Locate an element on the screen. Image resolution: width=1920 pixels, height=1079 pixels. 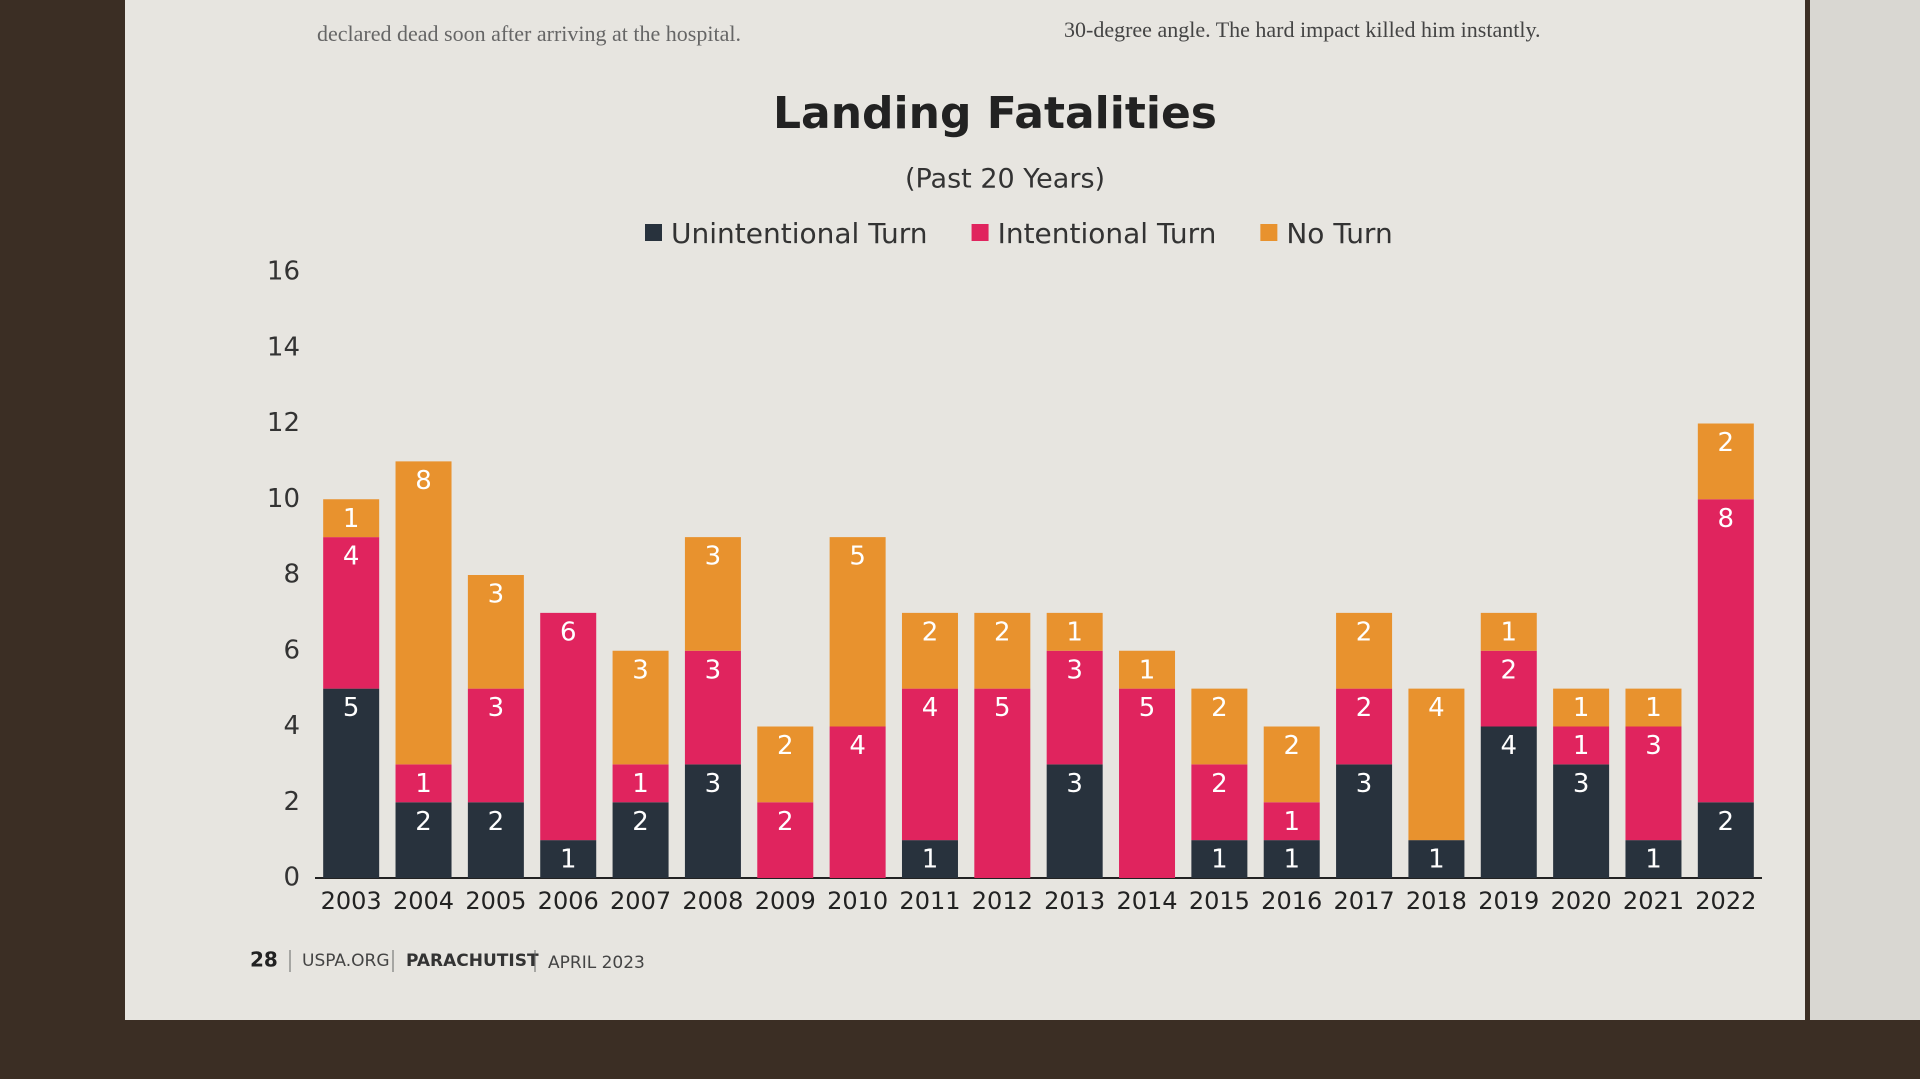
x-tick-label: 2013 is located at coordinates (1074, 901).